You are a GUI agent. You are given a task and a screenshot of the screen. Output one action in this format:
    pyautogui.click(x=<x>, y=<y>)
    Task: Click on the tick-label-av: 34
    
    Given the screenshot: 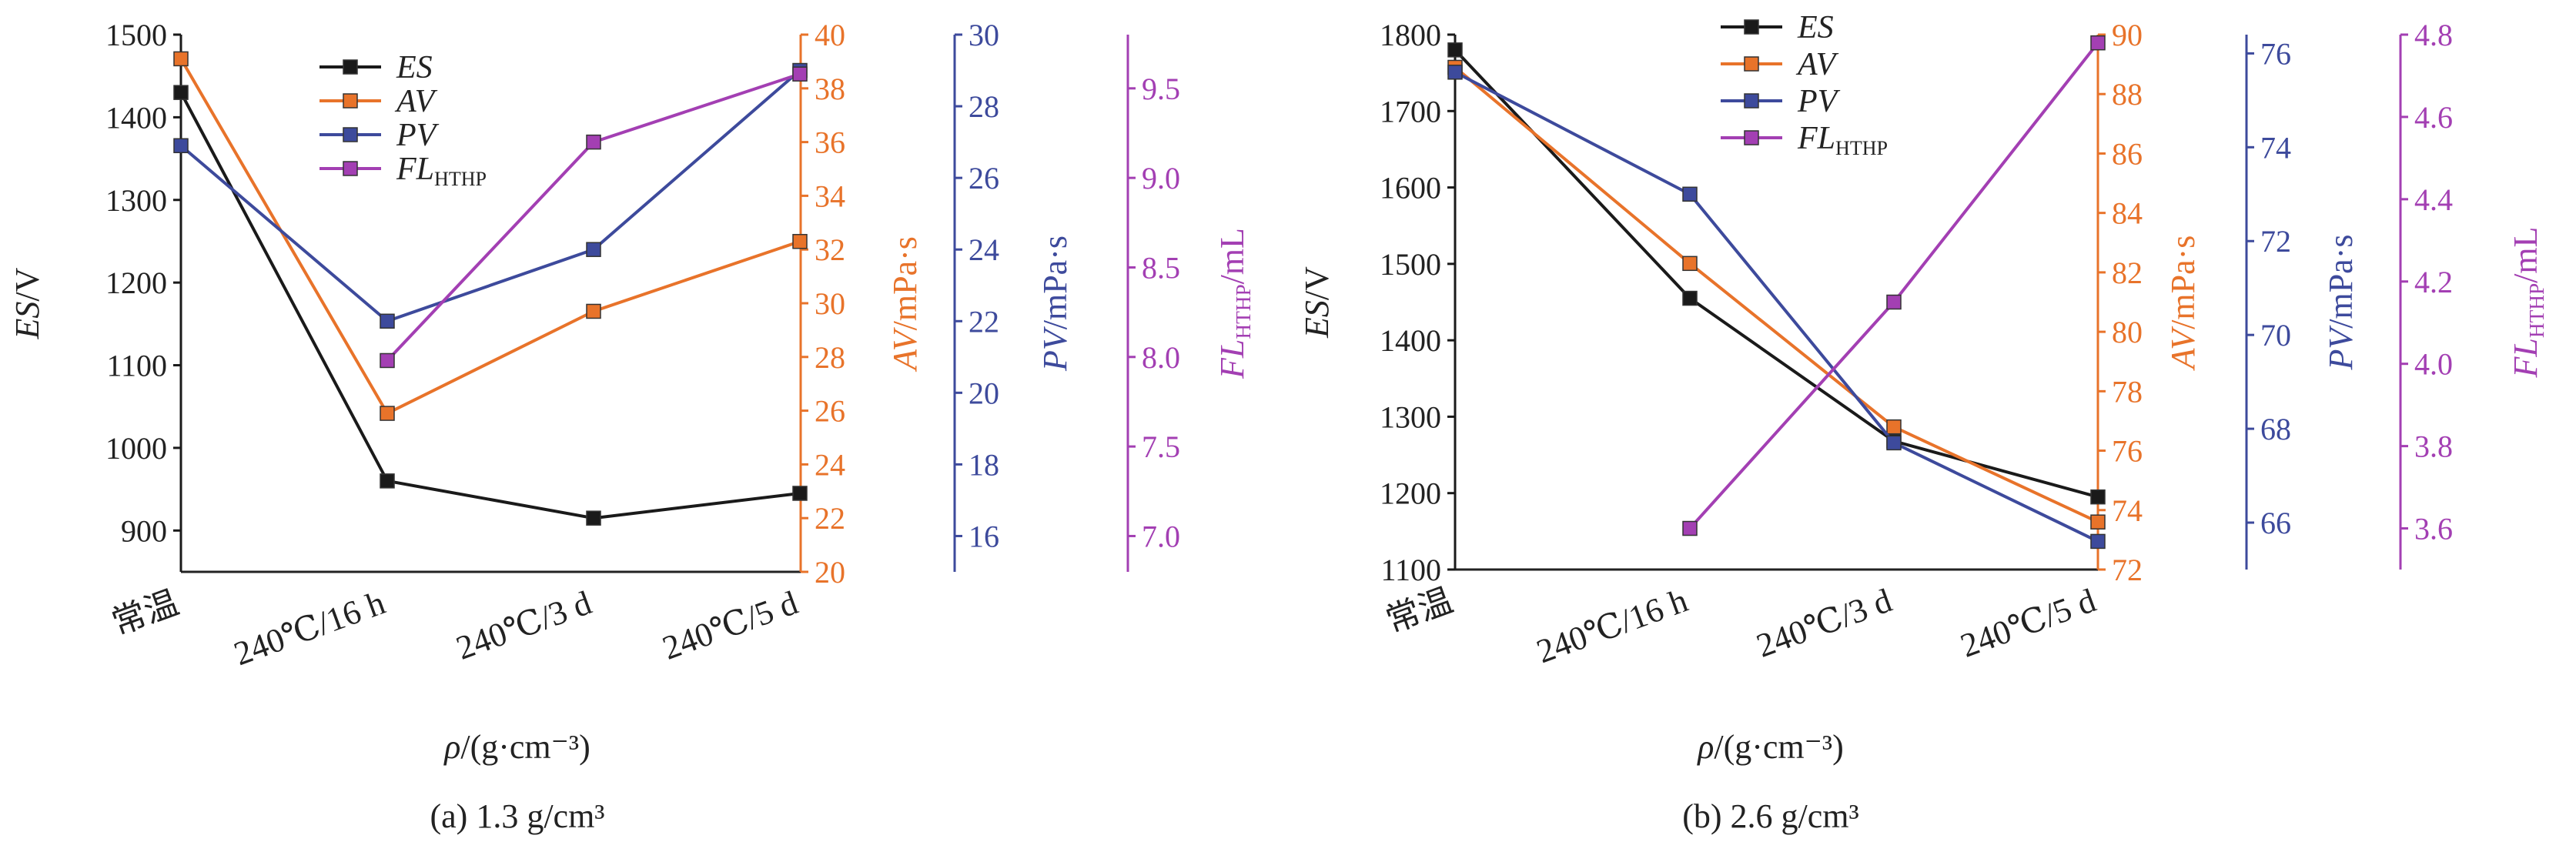 What is the action you would take?
    pyautogui.click(x=830, y=196)
    